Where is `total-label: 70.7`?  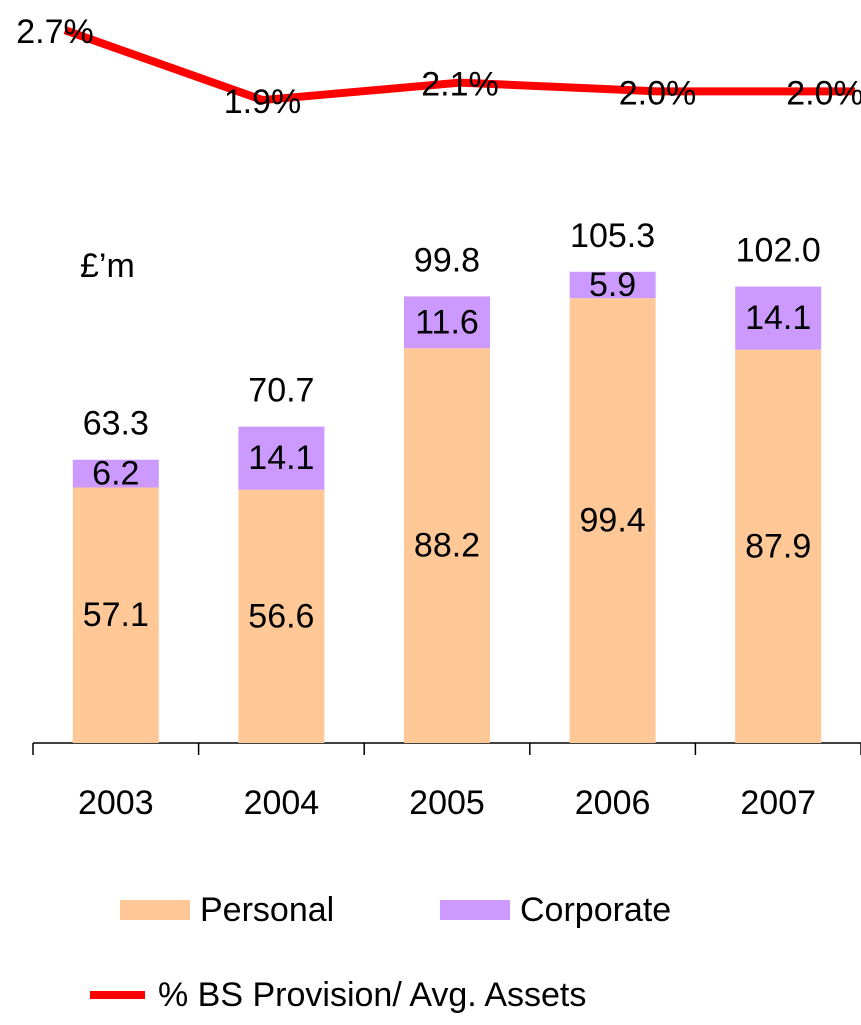 total-label: 70.7 is located at coordinates (281, 391).